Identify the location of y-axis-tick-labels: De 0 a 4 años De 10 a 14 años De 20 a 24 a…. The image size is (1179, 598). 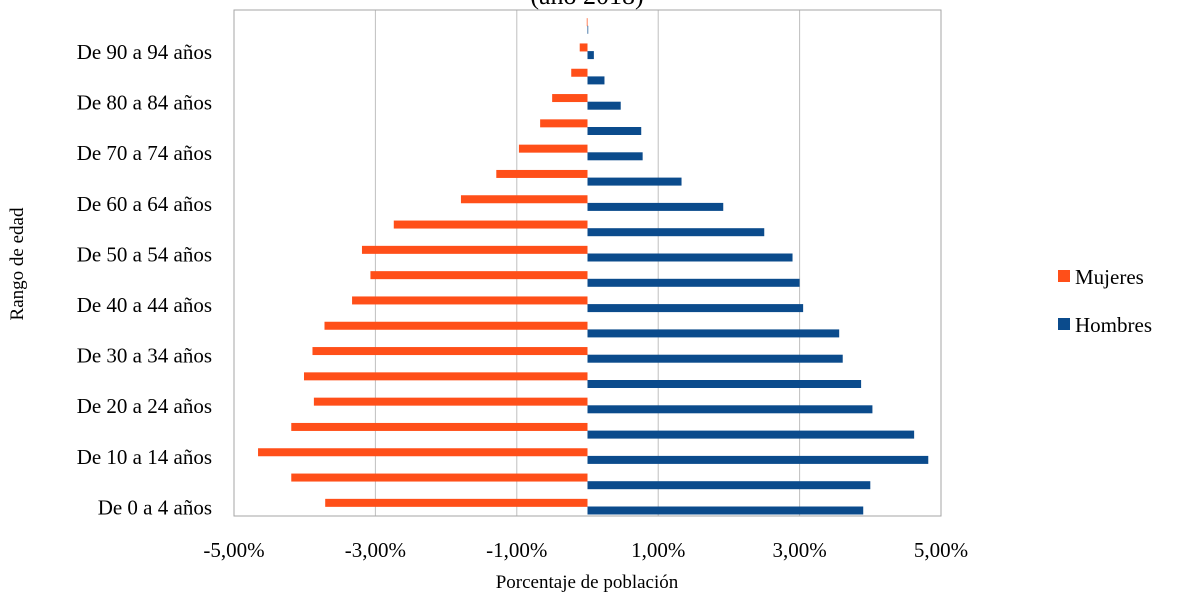
(144, 279).